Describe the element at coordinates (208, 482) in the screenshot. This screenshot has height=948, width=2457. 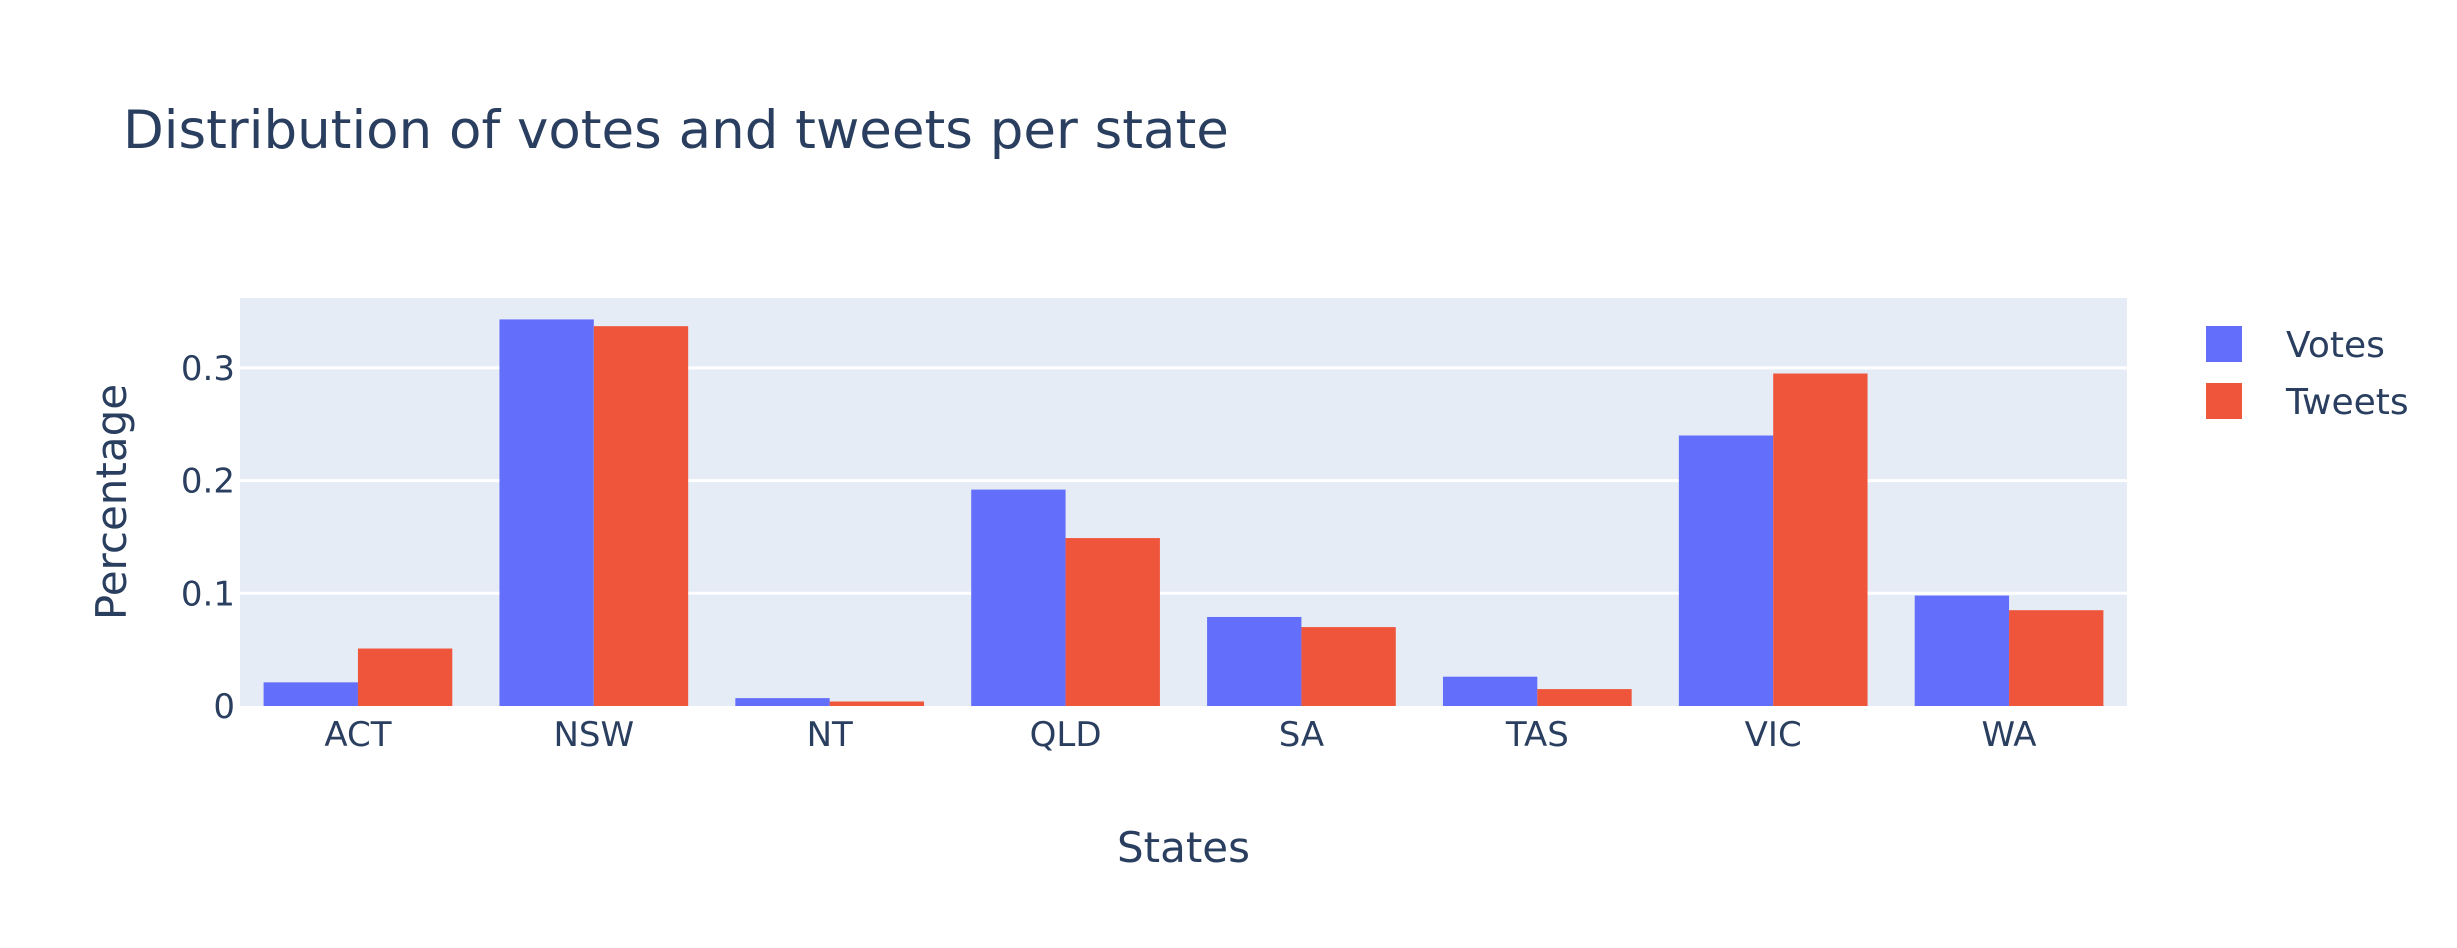
I see `y-tick-label: 0.2` at that location.